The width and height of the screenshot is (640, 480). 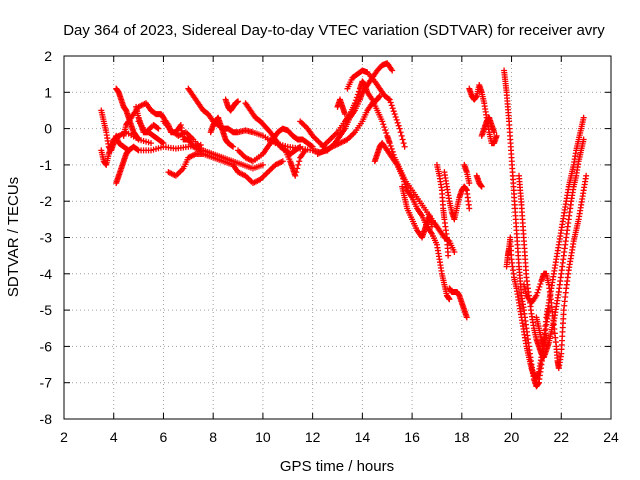 I want to click on series-arc27, so click(x=467, y=174).